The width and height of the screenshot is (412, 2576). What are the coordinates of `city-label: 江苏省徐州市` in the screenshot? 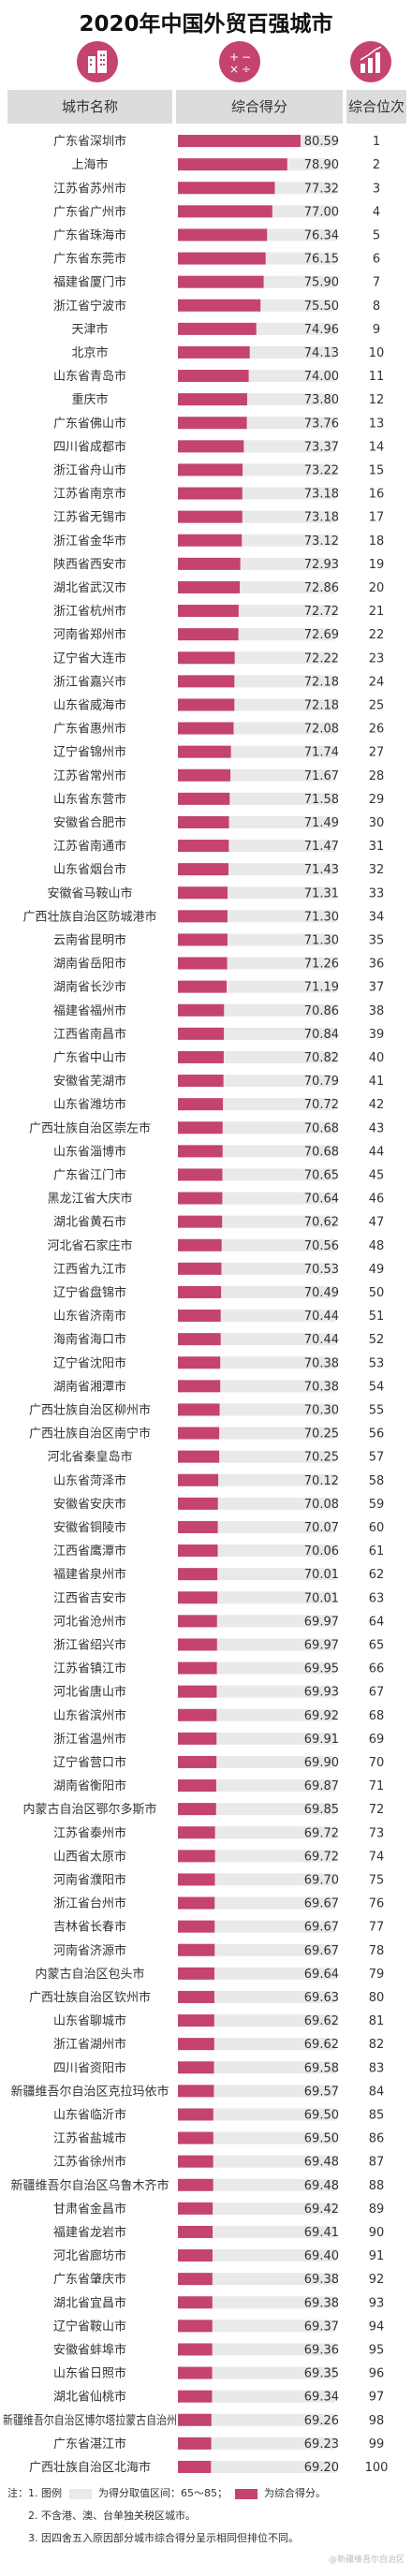 It's located at (89, 2162).